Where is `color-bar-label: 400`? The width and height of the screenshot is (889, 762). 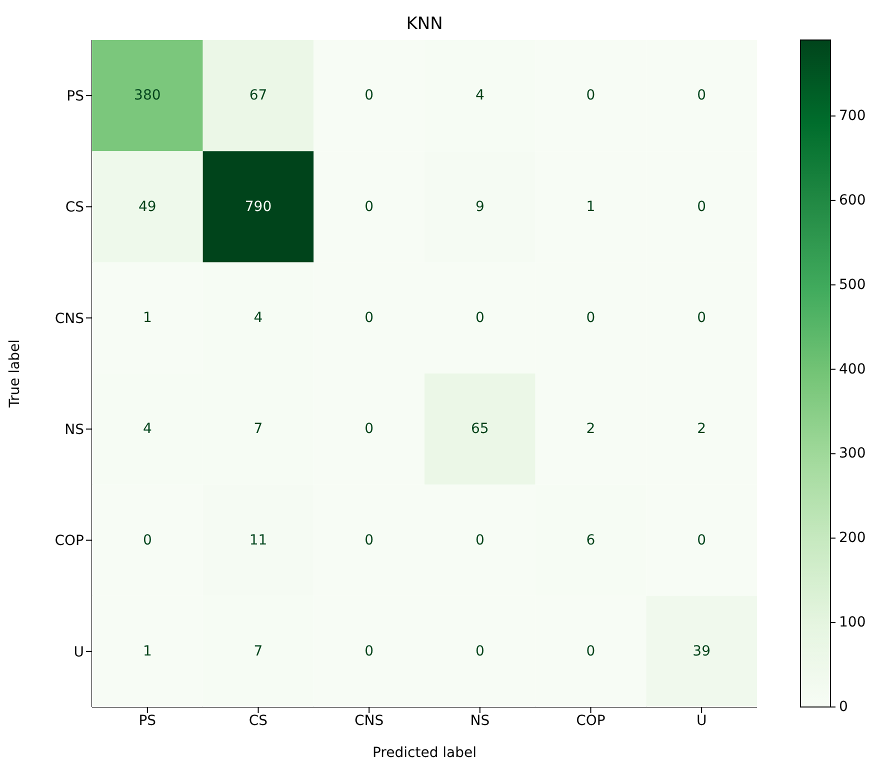
color-bar-label: 400 is located at coordinates (852, 369).